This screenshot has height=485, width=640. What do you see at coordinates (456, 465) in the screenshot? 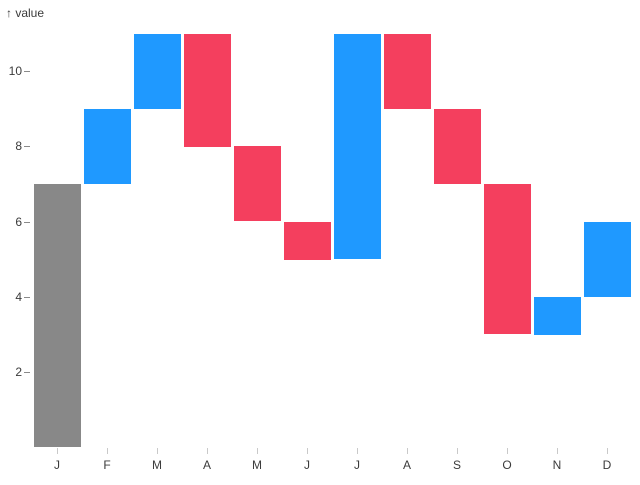
I see `x-tick-label: S` at bounding box center [456, 465].